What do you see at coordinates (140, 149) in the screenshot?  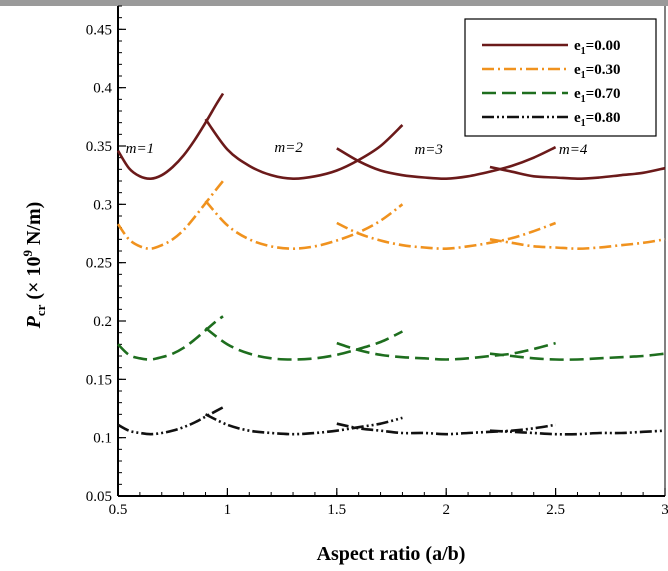 I see `mode-label-1: m=1` at bounding box center [140, 149].